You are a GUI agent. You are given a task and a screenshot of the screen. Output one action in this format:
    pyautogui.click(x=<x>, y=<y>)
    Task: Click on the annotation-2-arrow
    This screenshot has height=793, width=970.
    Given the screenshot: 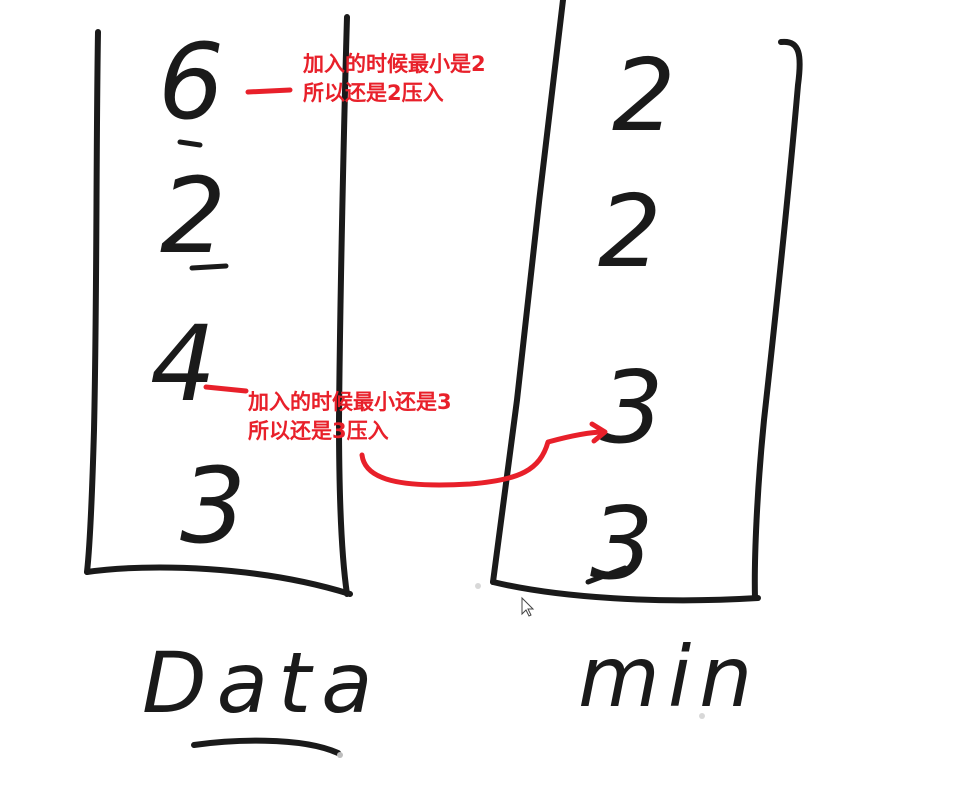 What is the action you would take?
    pyautogui.click(x=483, y=458)
    